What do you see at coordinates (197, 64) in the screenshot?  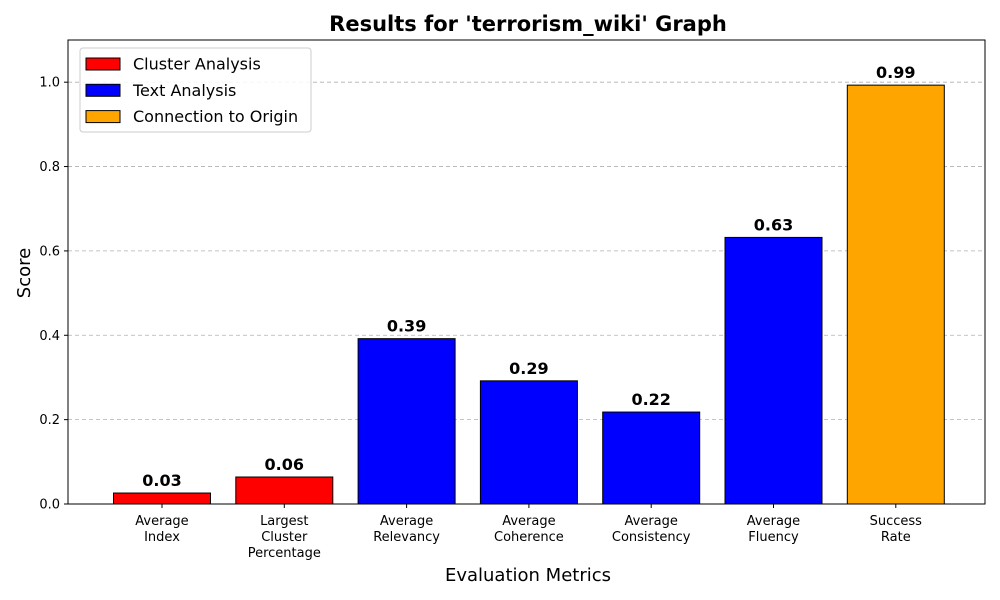 I see `legend-entry: Cluster Analysis` at bounding box center [197, 64].